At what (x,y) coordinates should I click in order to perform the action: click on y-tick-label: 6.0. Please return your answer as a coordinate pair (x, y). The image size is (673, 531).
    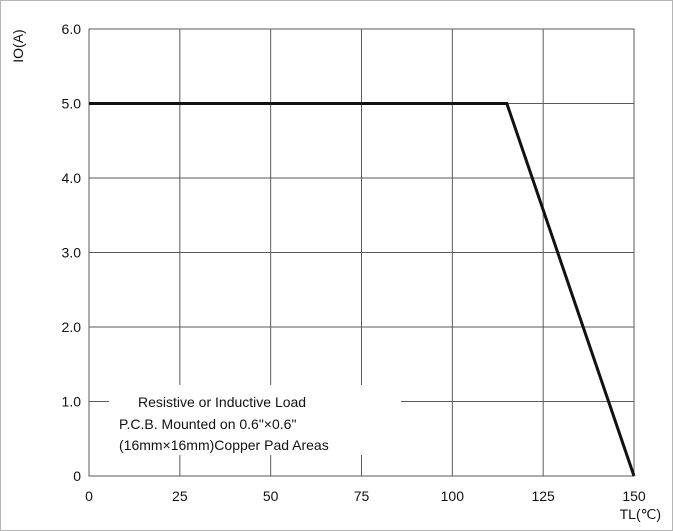
    Looking at the image, I should click on (72, 29).